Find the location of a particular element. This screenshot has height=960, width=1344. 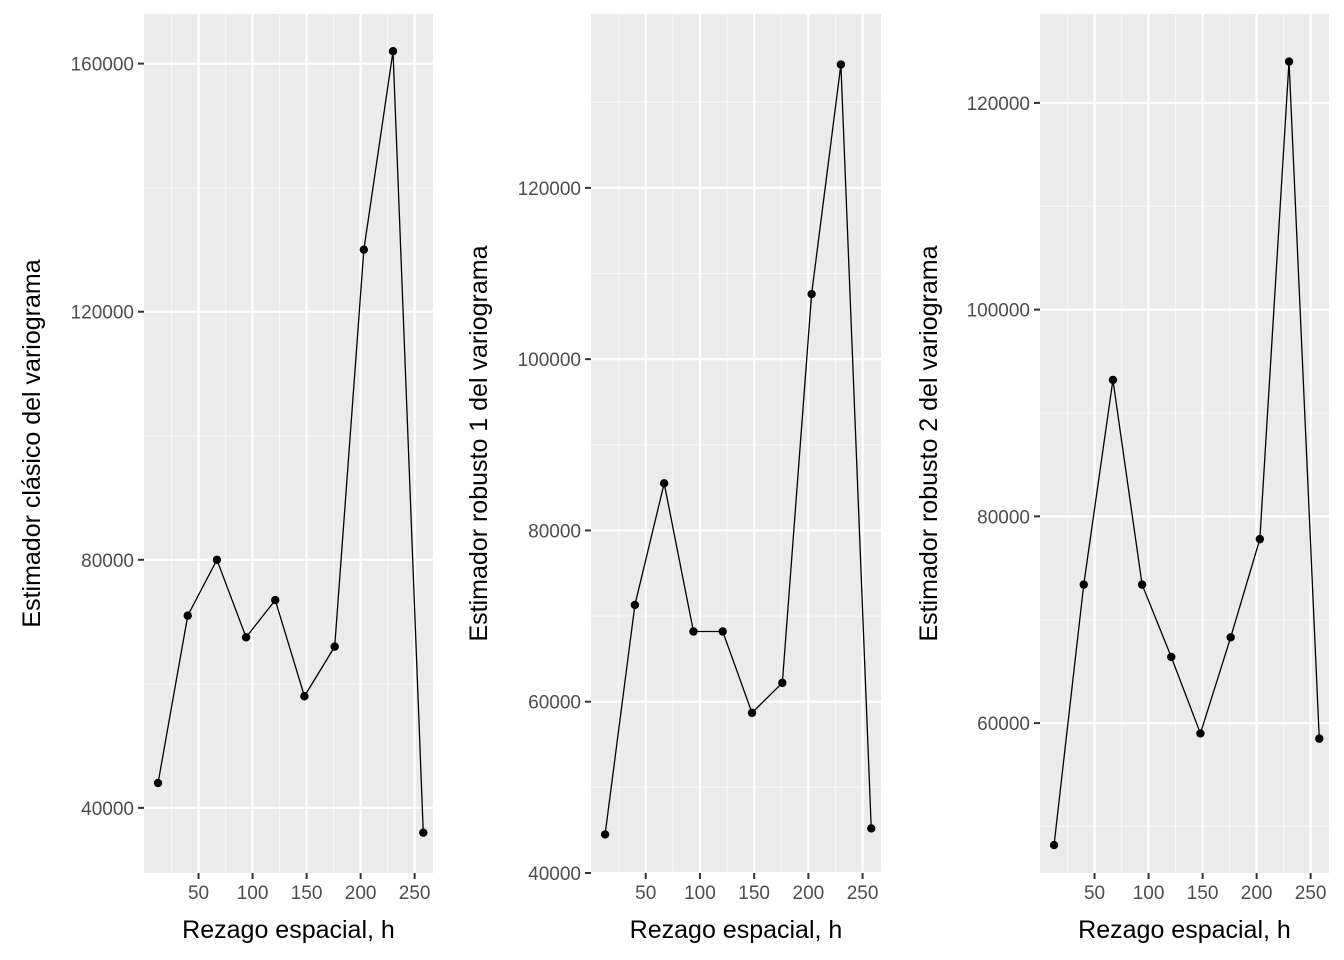

y-axis-title: Estimador robusto 1 del variograma is located at coordinates (479, 443).